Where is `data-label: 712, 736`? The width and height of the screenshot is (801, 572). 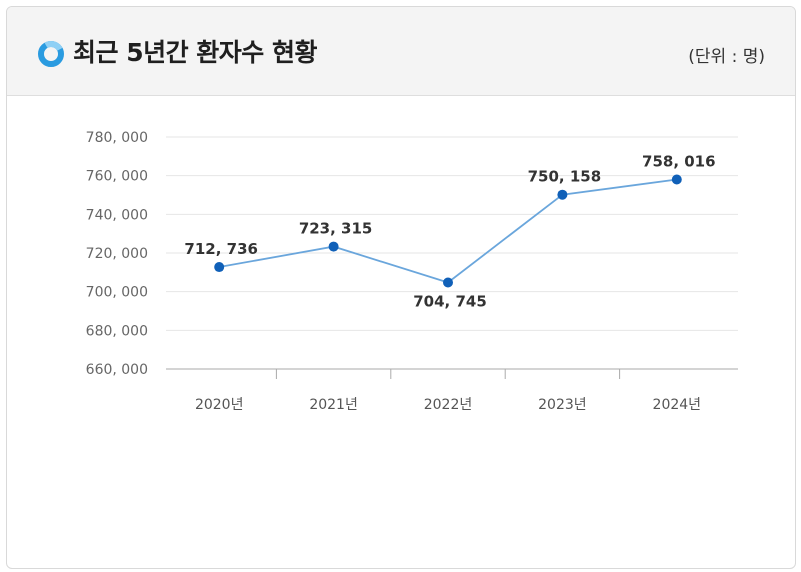 data-label: 712, 736 is located at coordinates (221, 249).